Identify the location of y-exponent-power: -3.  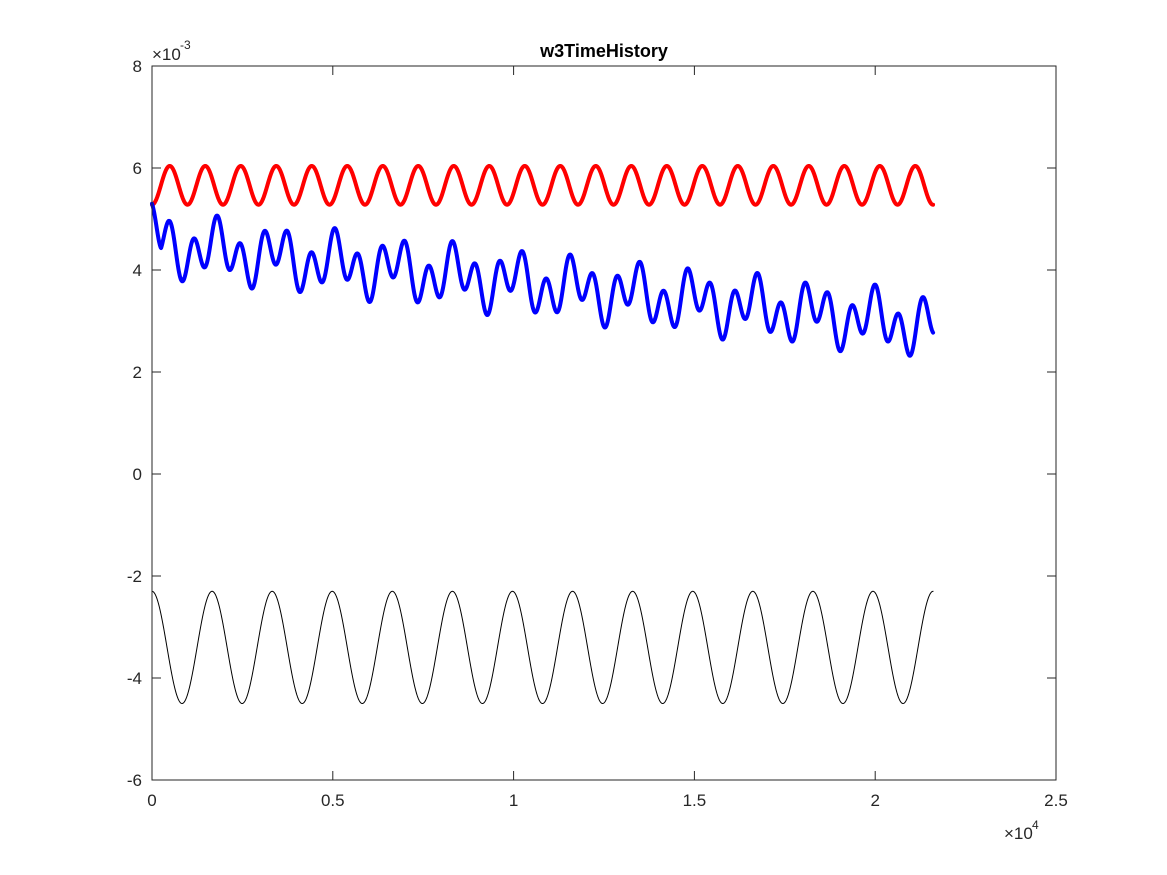
(185, 45).